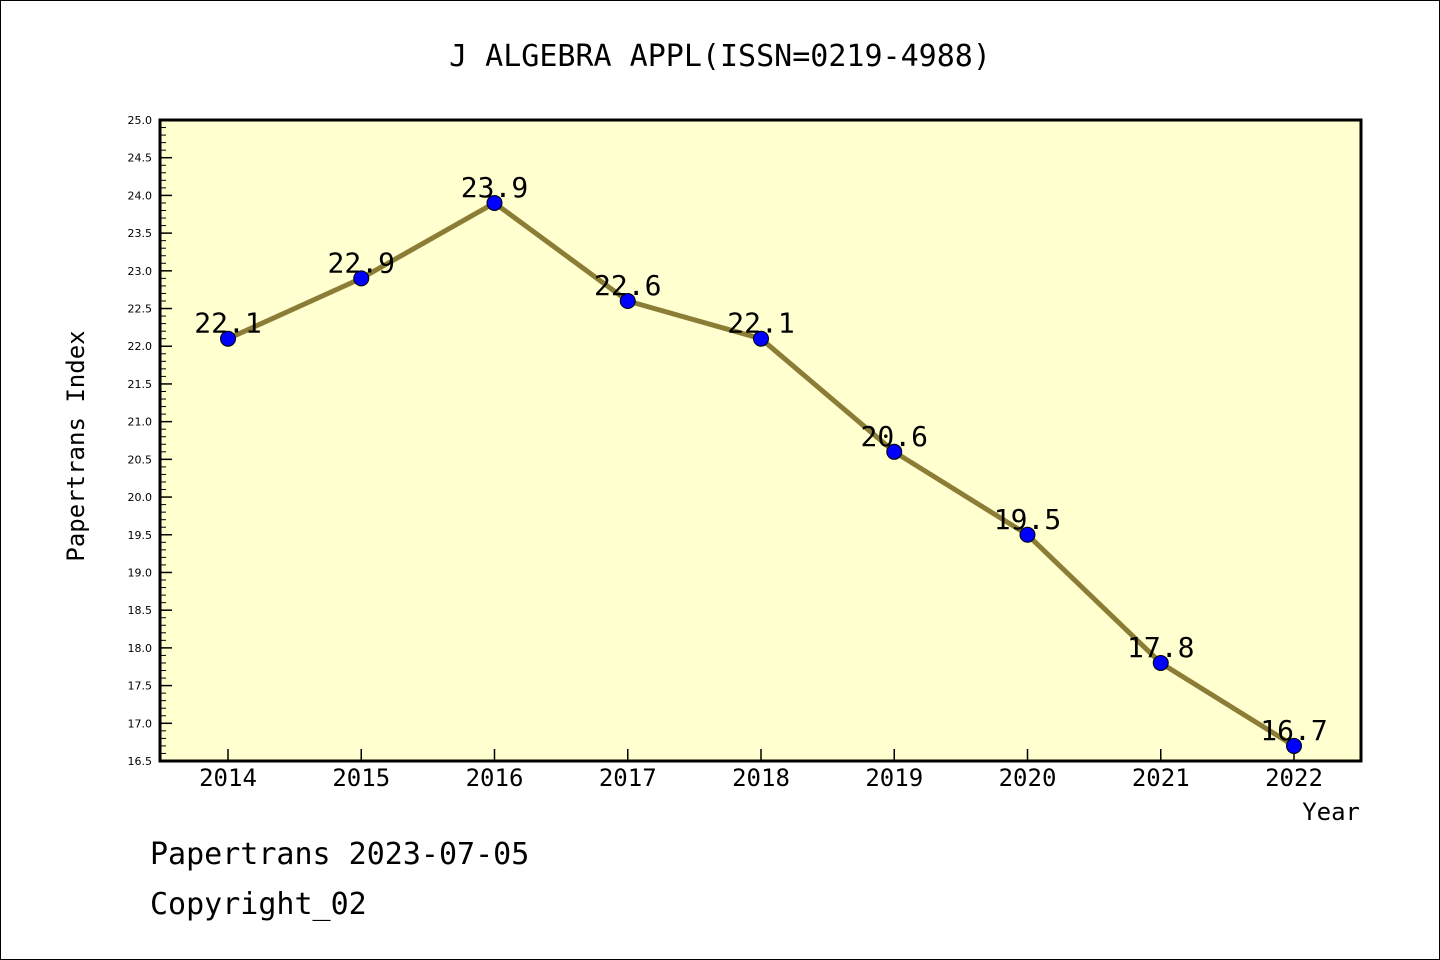 The image size is (1440, 960). Describe the element at coordinates (140, 120) in the screenshot. I see `y-tick-label: 25.0` at that location.